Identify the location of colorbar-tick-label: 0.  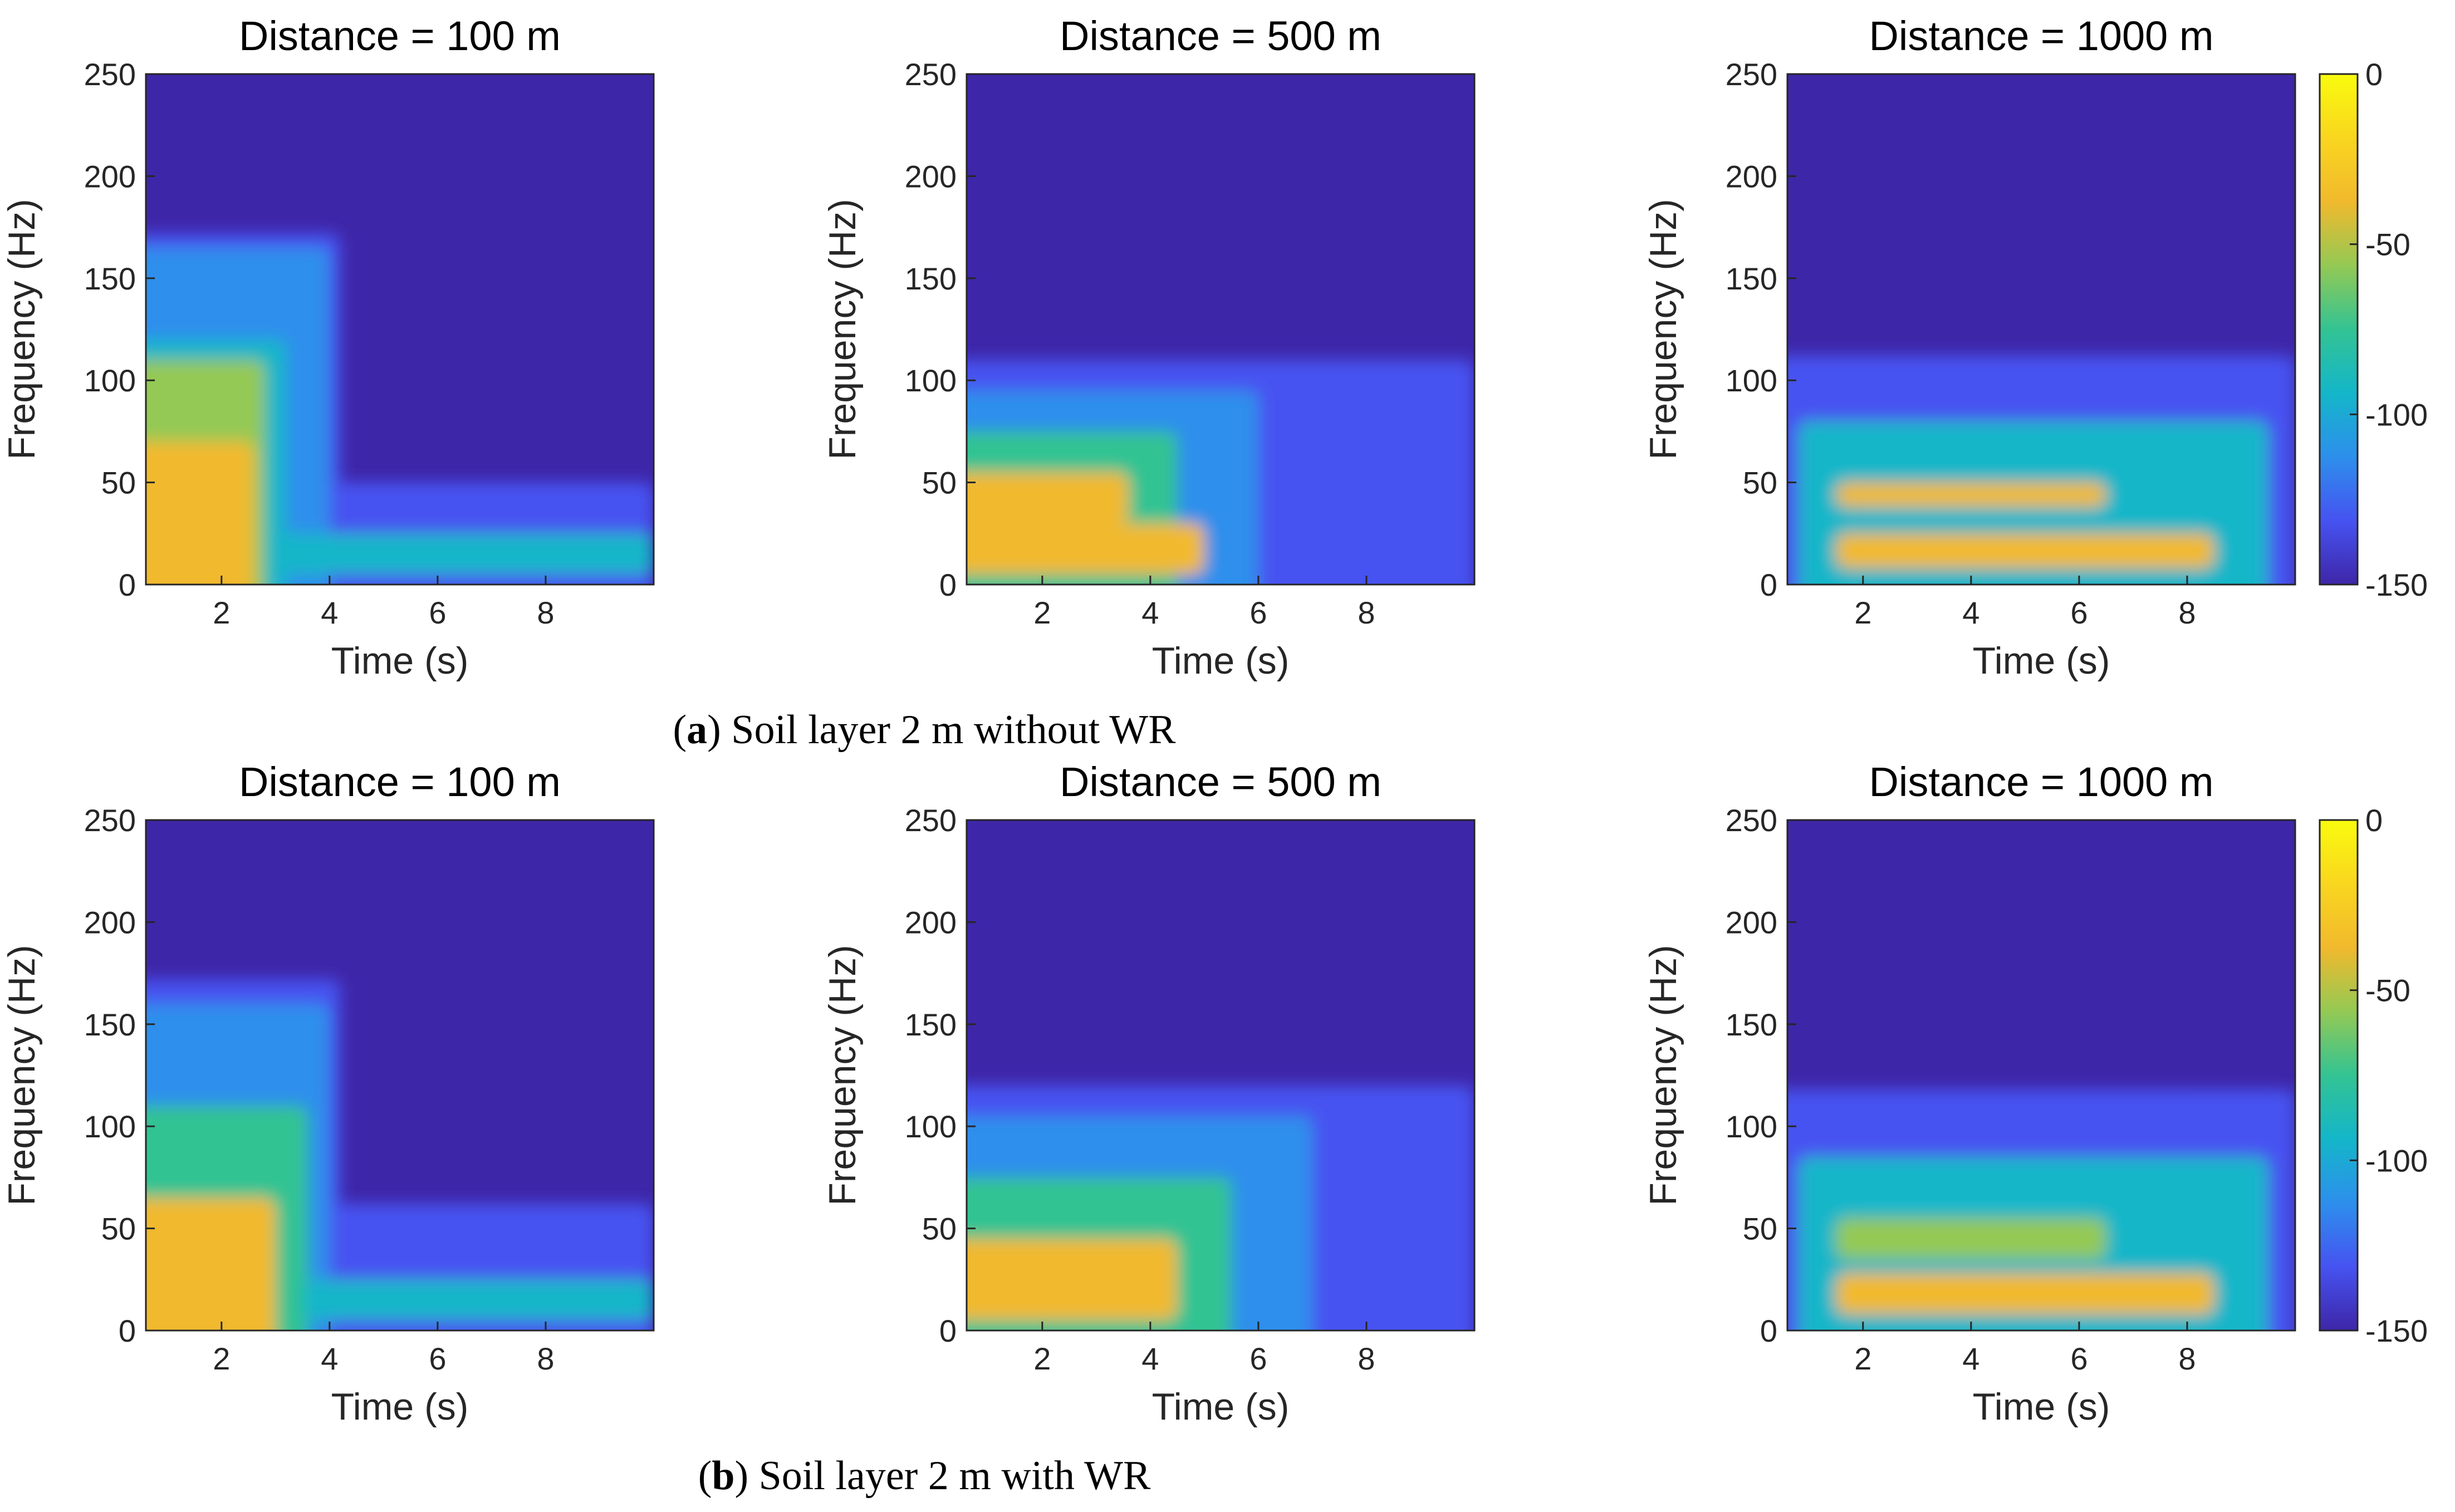
(2374, 820).